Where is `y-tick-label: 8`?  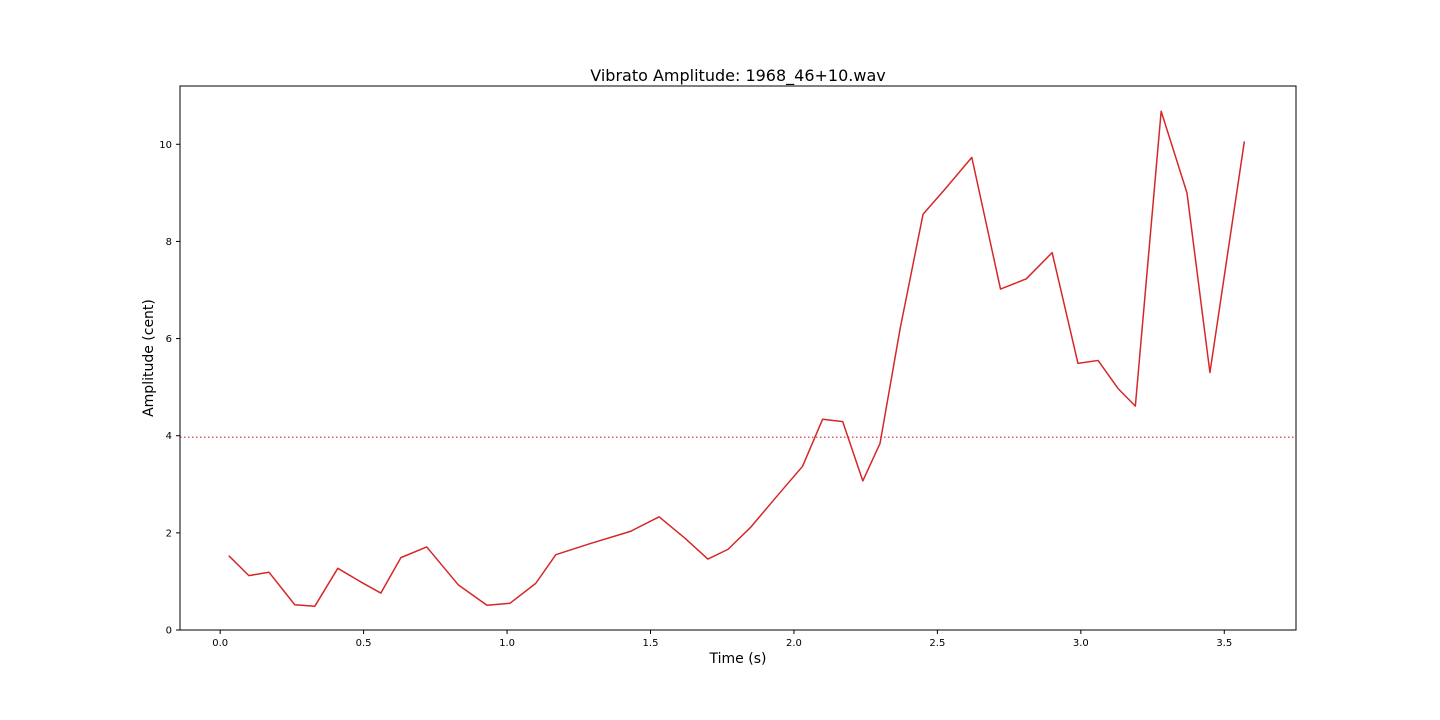 y-tick-label: 8 is located at coordinates (169, 242).